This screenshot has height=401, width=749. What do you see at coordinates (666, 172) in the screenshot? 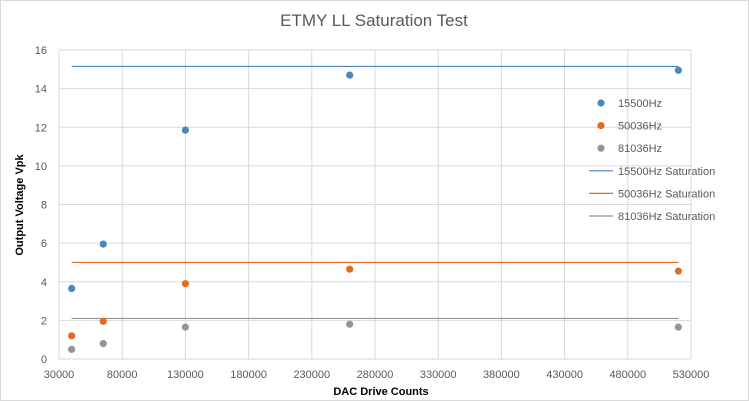
I see `legend-label-15500hz-saturation: 15500Hz Saturation` at bounding box center [666, 172].